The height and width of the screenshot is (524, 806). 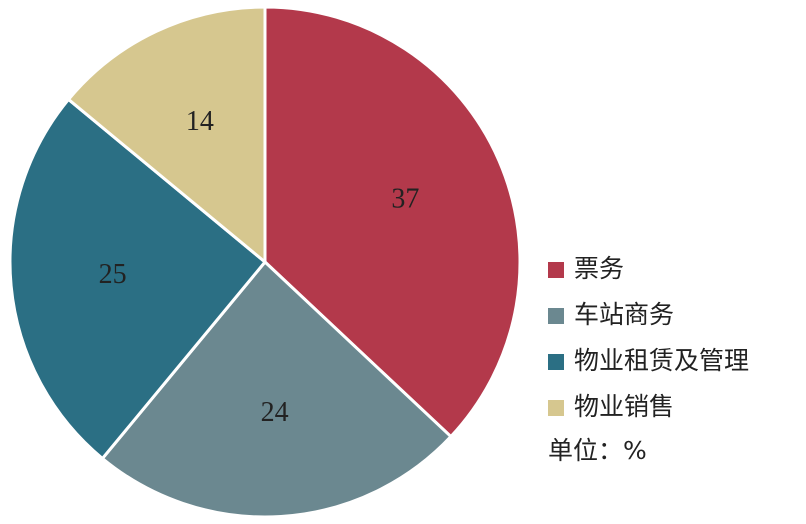 What do you see at coordinates (661, 360) in the screenshot?
I see `legend-label: 物业租赁及管理` at bounding box center [661, 360].